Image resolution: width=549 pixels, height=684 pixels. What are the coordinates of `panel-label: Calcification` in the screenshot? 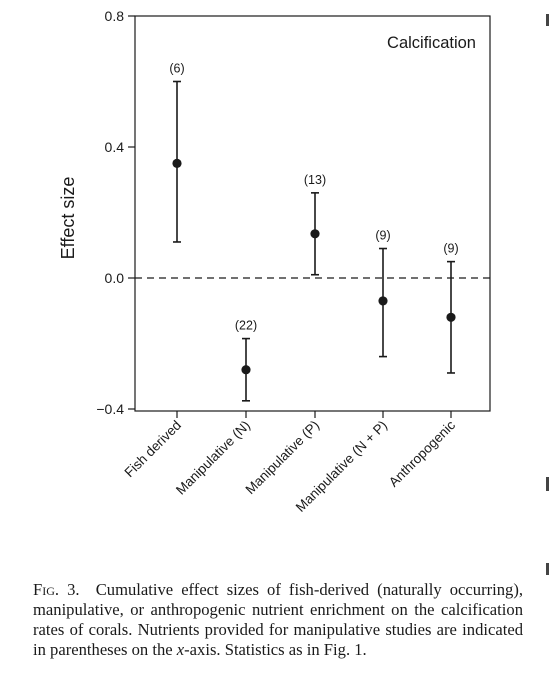 It's located at (431, 43).